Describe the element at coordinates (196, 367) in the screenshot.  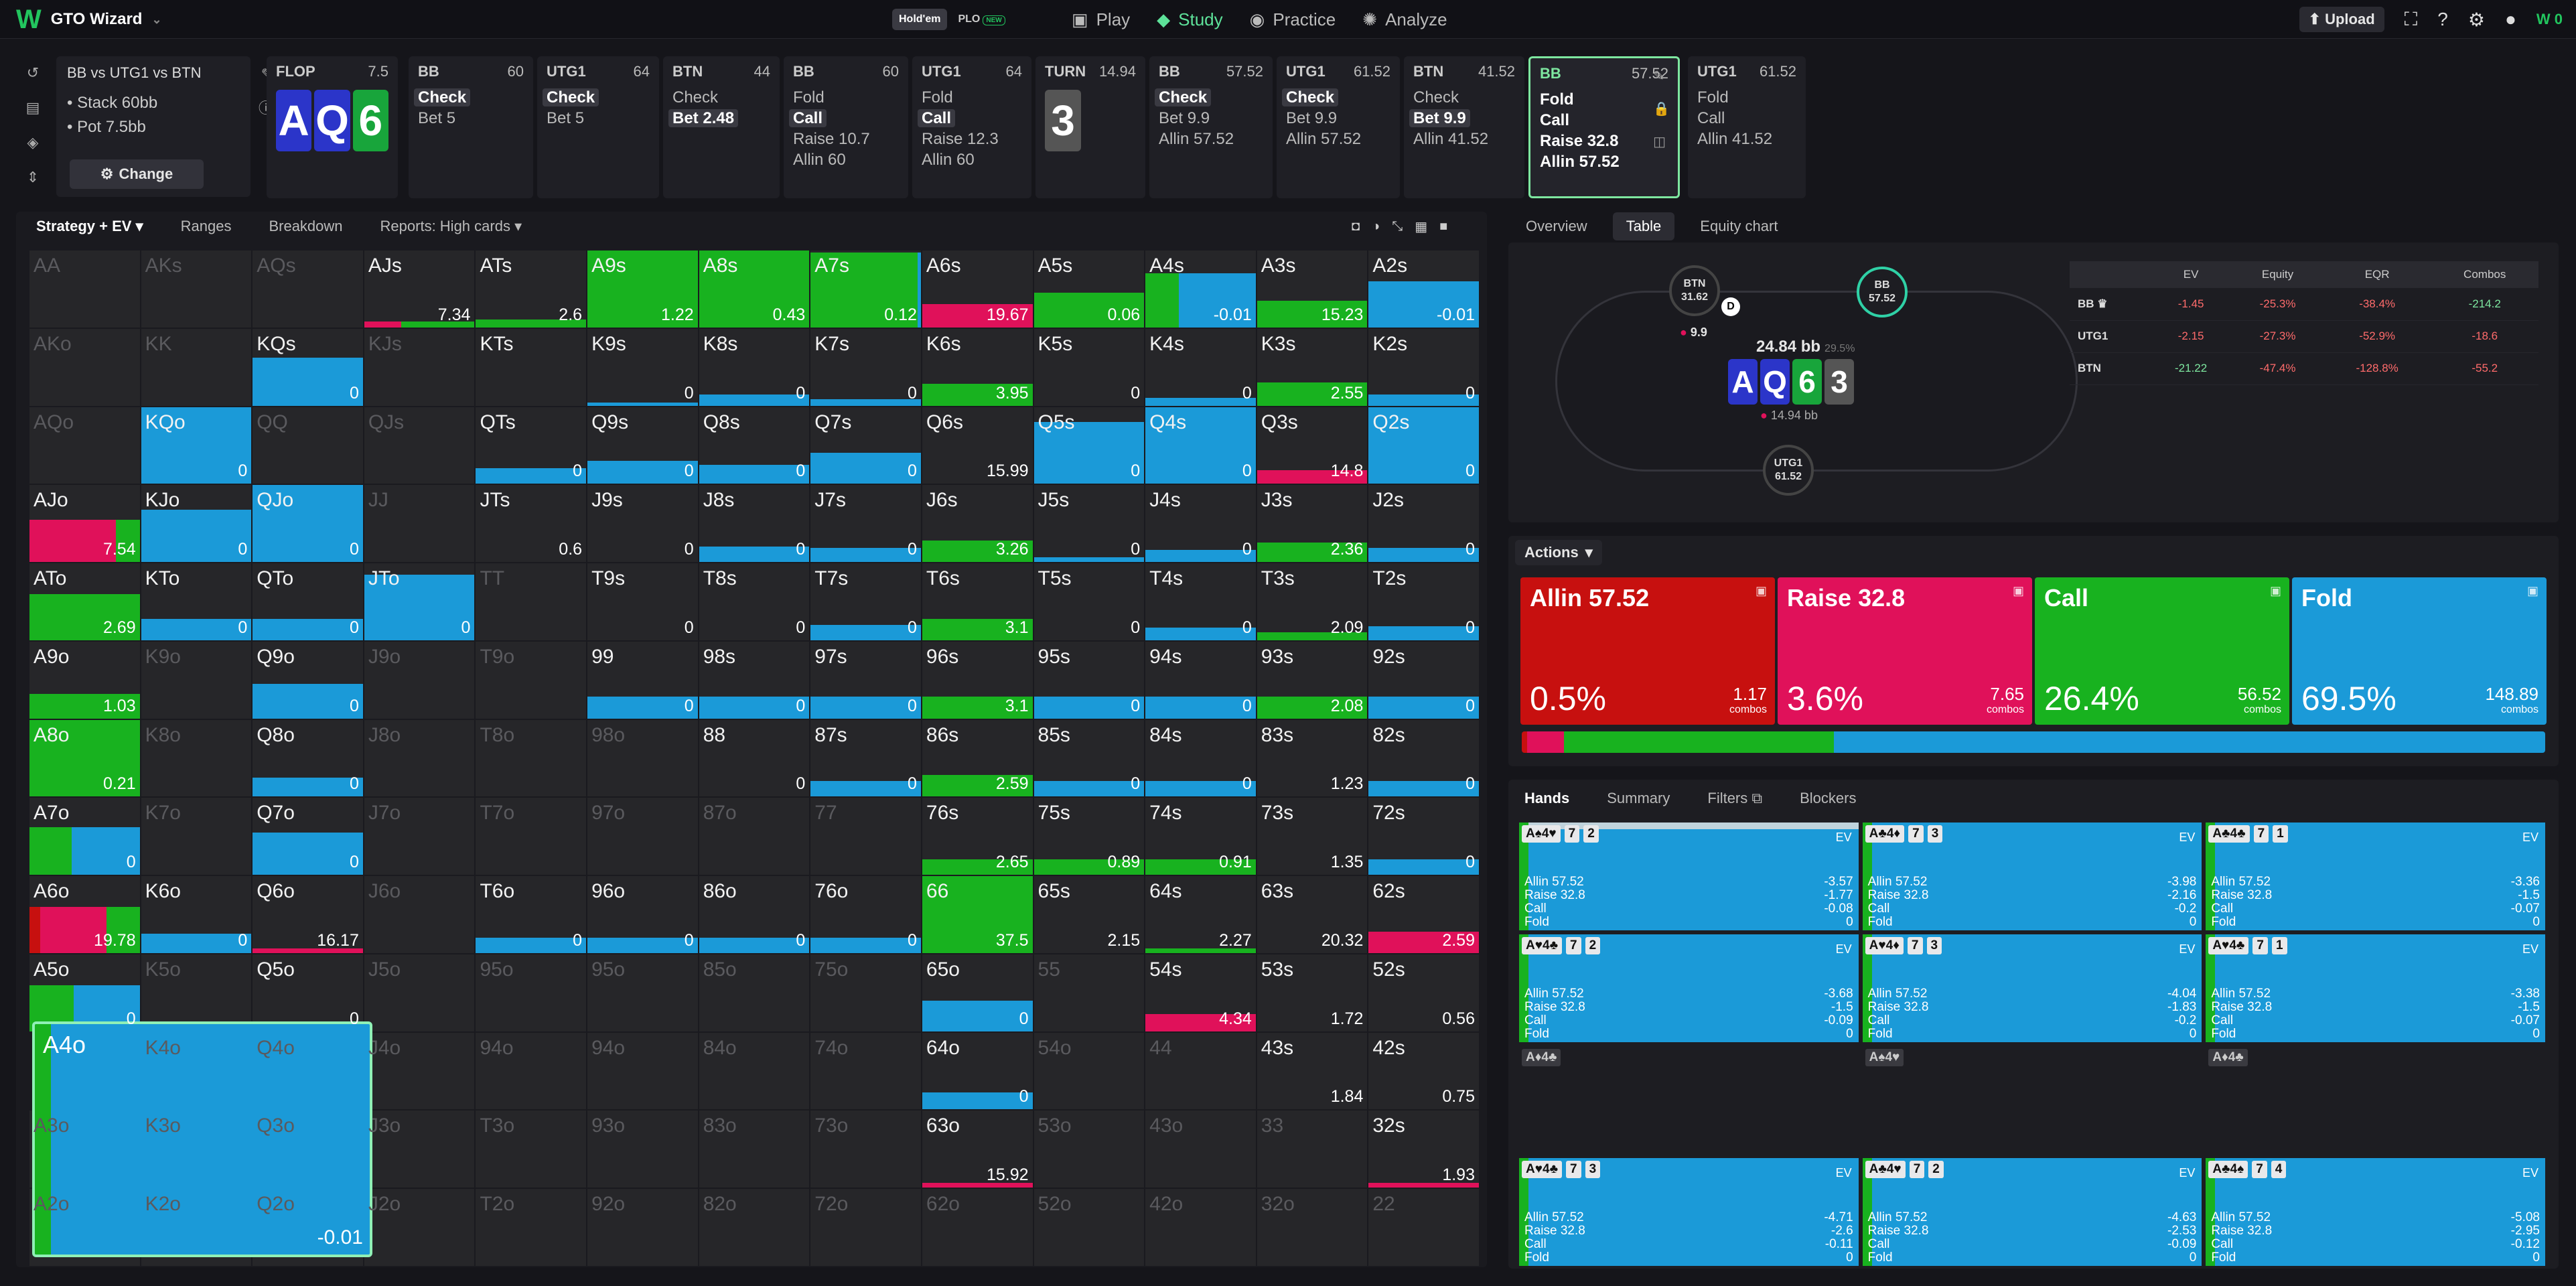
I see `hand-cell: KK` at that location.